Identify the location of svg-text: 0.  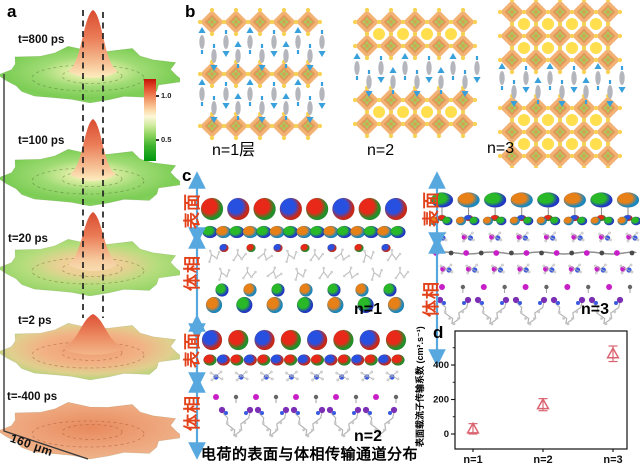
(446, 434).